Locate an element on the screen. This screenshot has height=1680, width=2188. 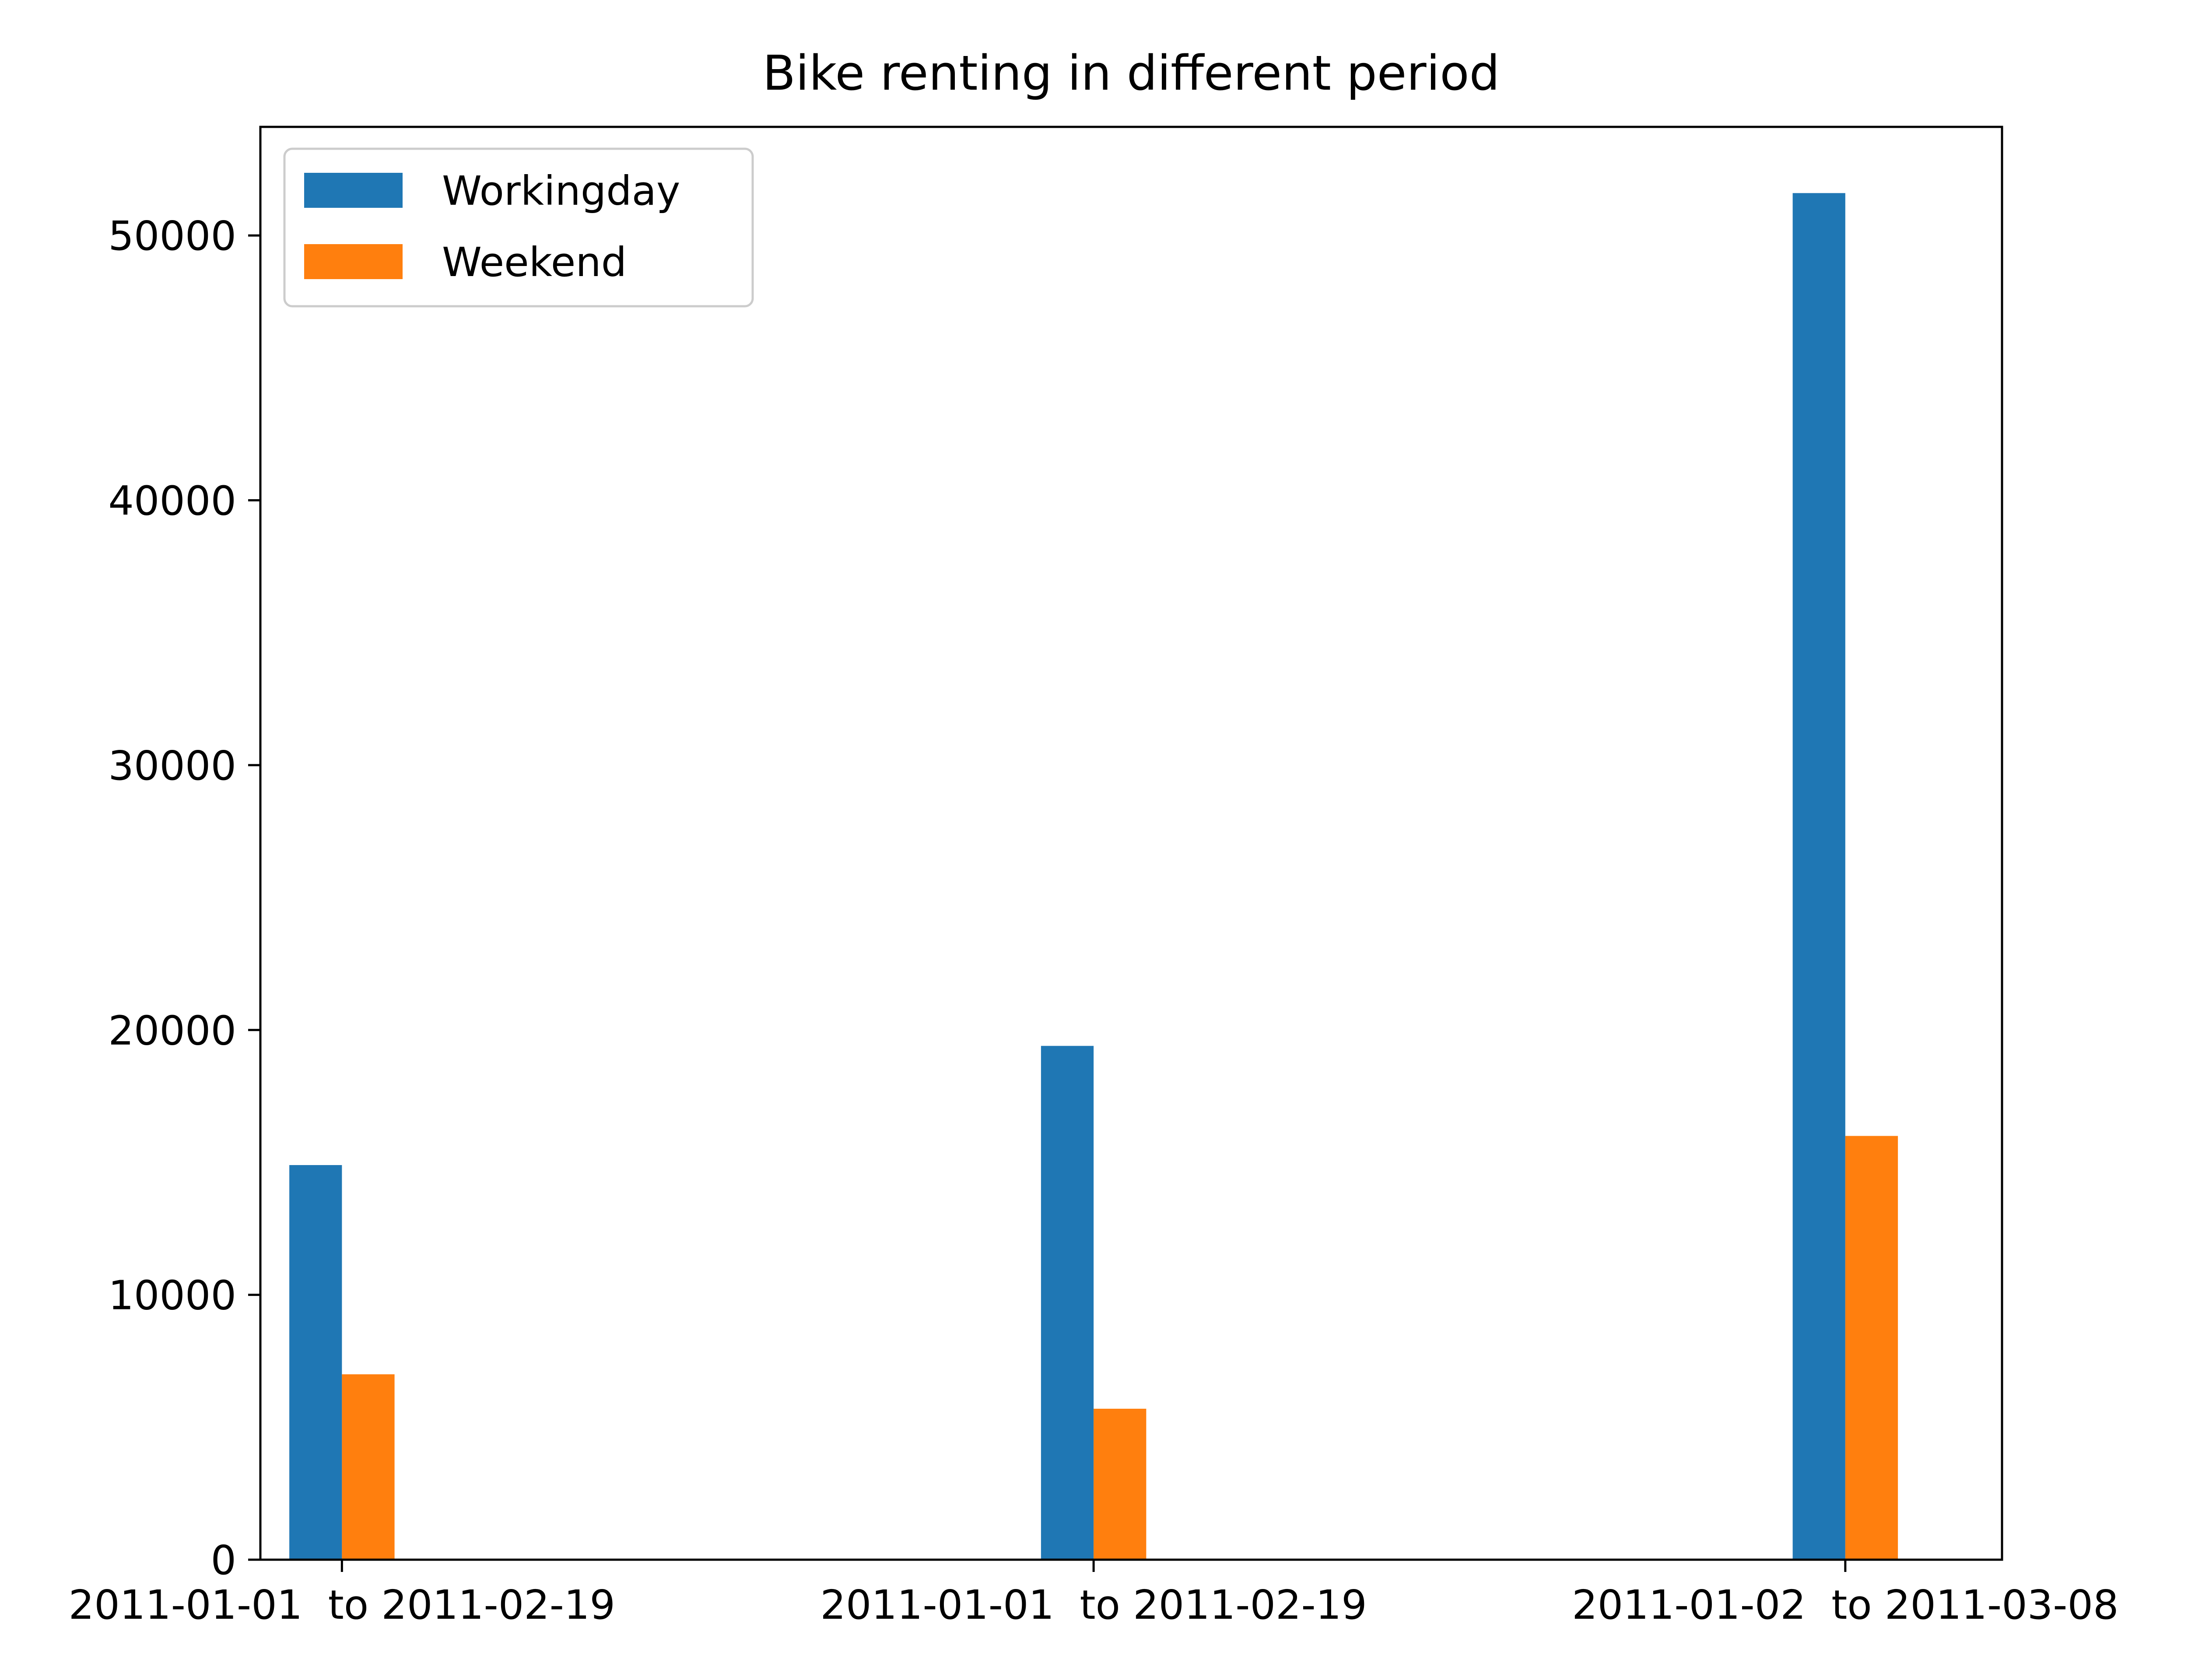
y-tick-label: 50000 is located at coordinates (172, 236).